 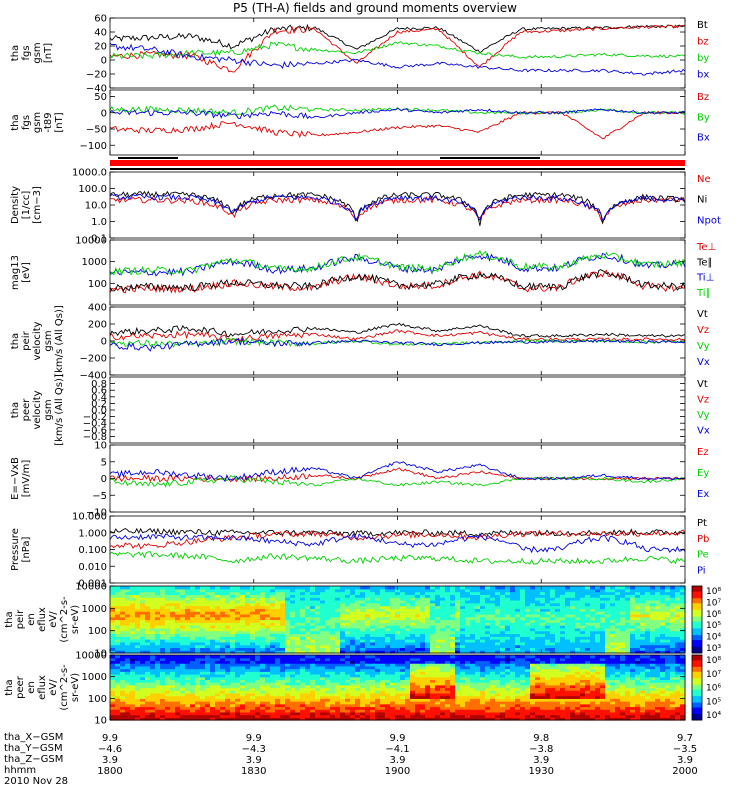 I want to click on y-axis-label: en, so click(x=31, y=619).